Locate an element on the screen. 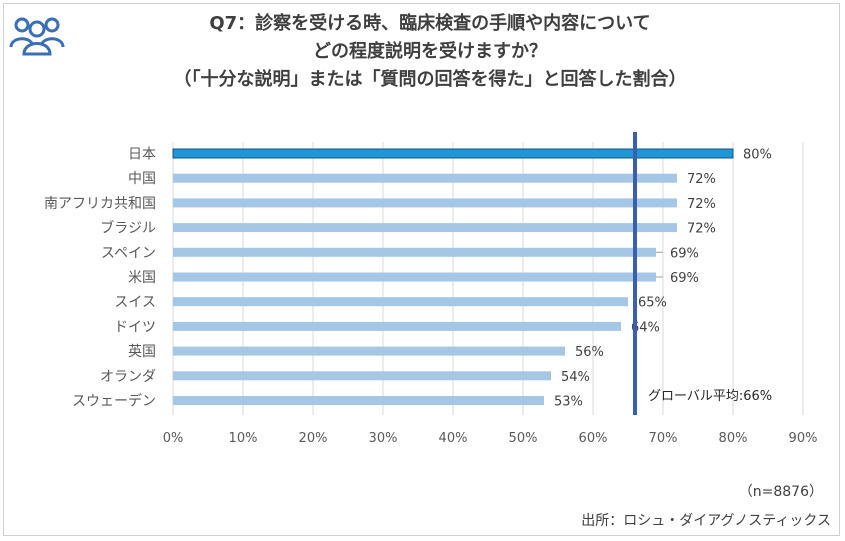  value-label: 80% is located at coordinates (757, 155).